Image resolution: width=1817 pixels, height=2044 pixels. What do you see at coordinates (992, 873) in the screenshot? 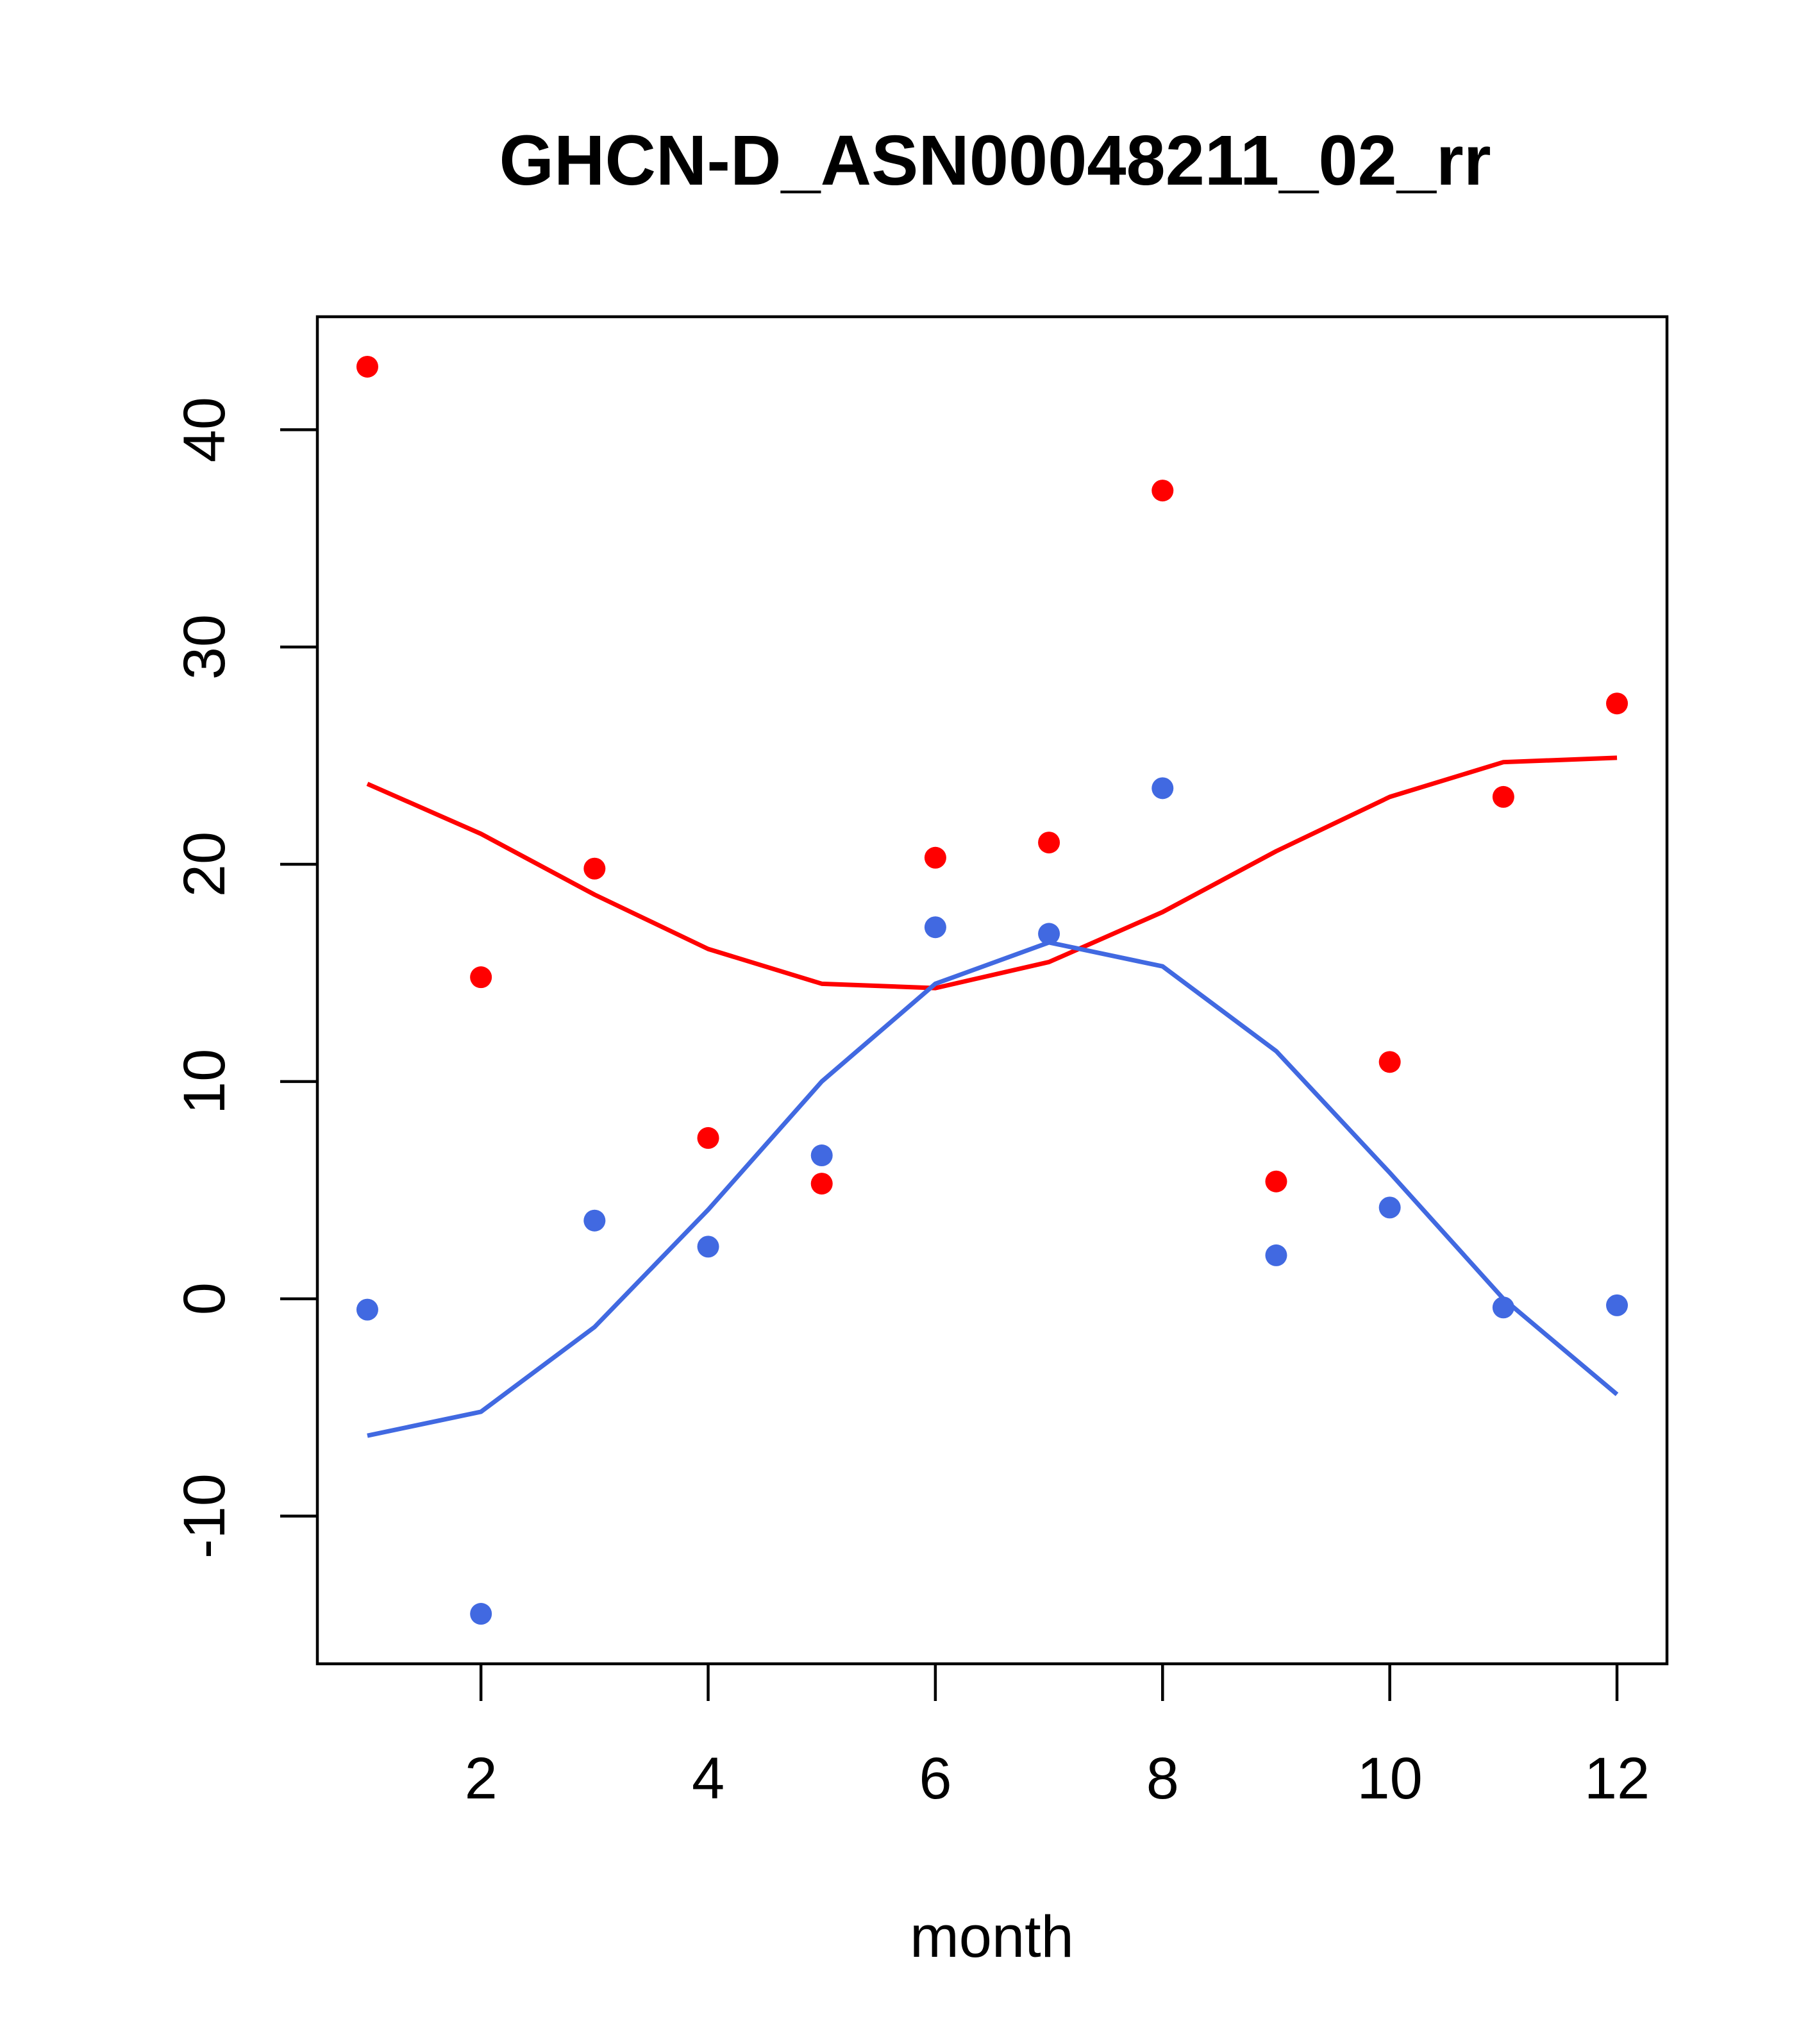
I see `series-0-line` at bounding box center [992, 873].